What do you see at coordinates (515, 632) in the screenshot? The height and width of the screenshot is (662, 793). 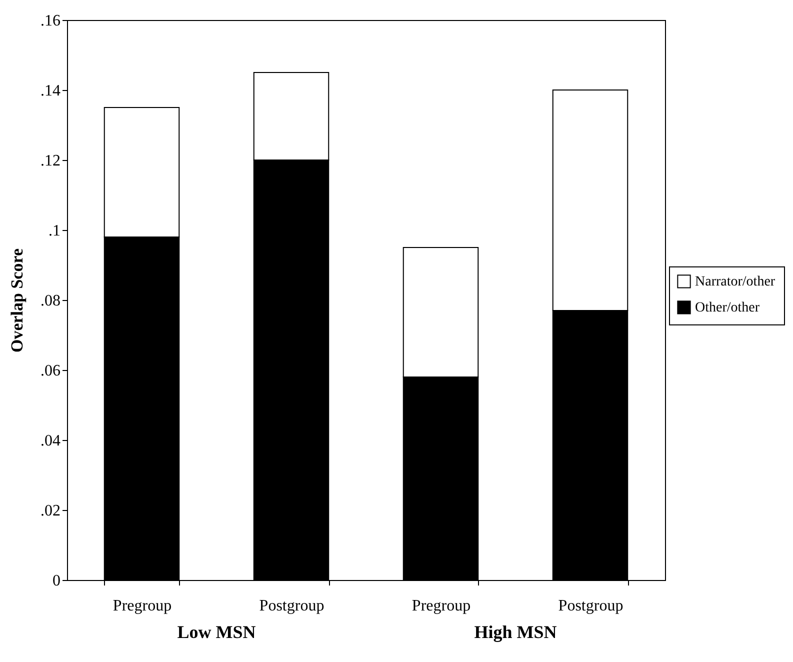 I see `text: High MSN` at bounding box center [515, 632].